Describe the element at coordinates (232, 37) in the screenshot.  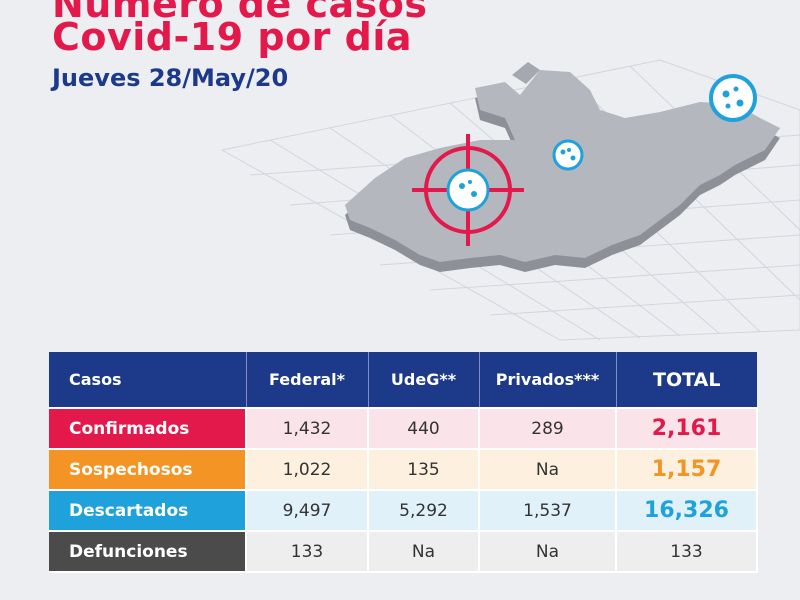
I see `title-line-2: Covid-19 por día` at that location.